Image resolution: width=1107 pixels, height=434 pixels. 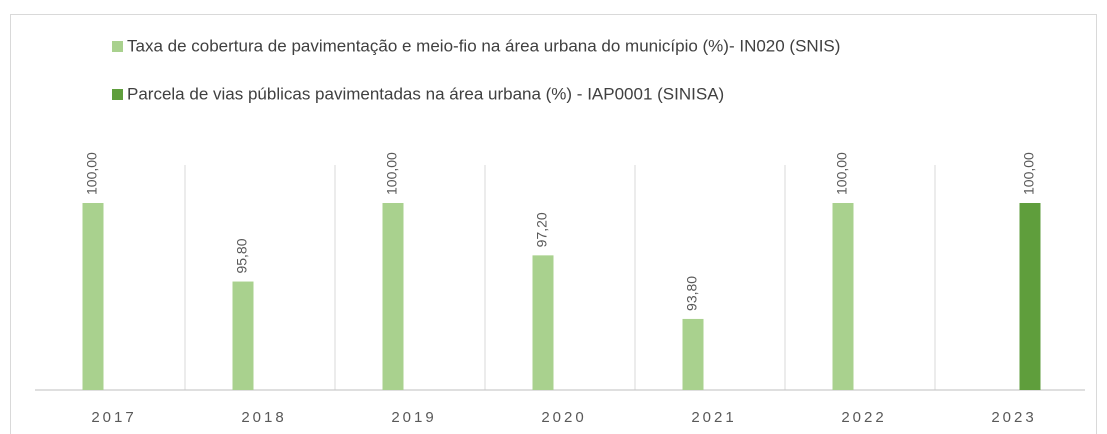 I want to click on x-tick-label: 2020, so click(x=563, y=417).